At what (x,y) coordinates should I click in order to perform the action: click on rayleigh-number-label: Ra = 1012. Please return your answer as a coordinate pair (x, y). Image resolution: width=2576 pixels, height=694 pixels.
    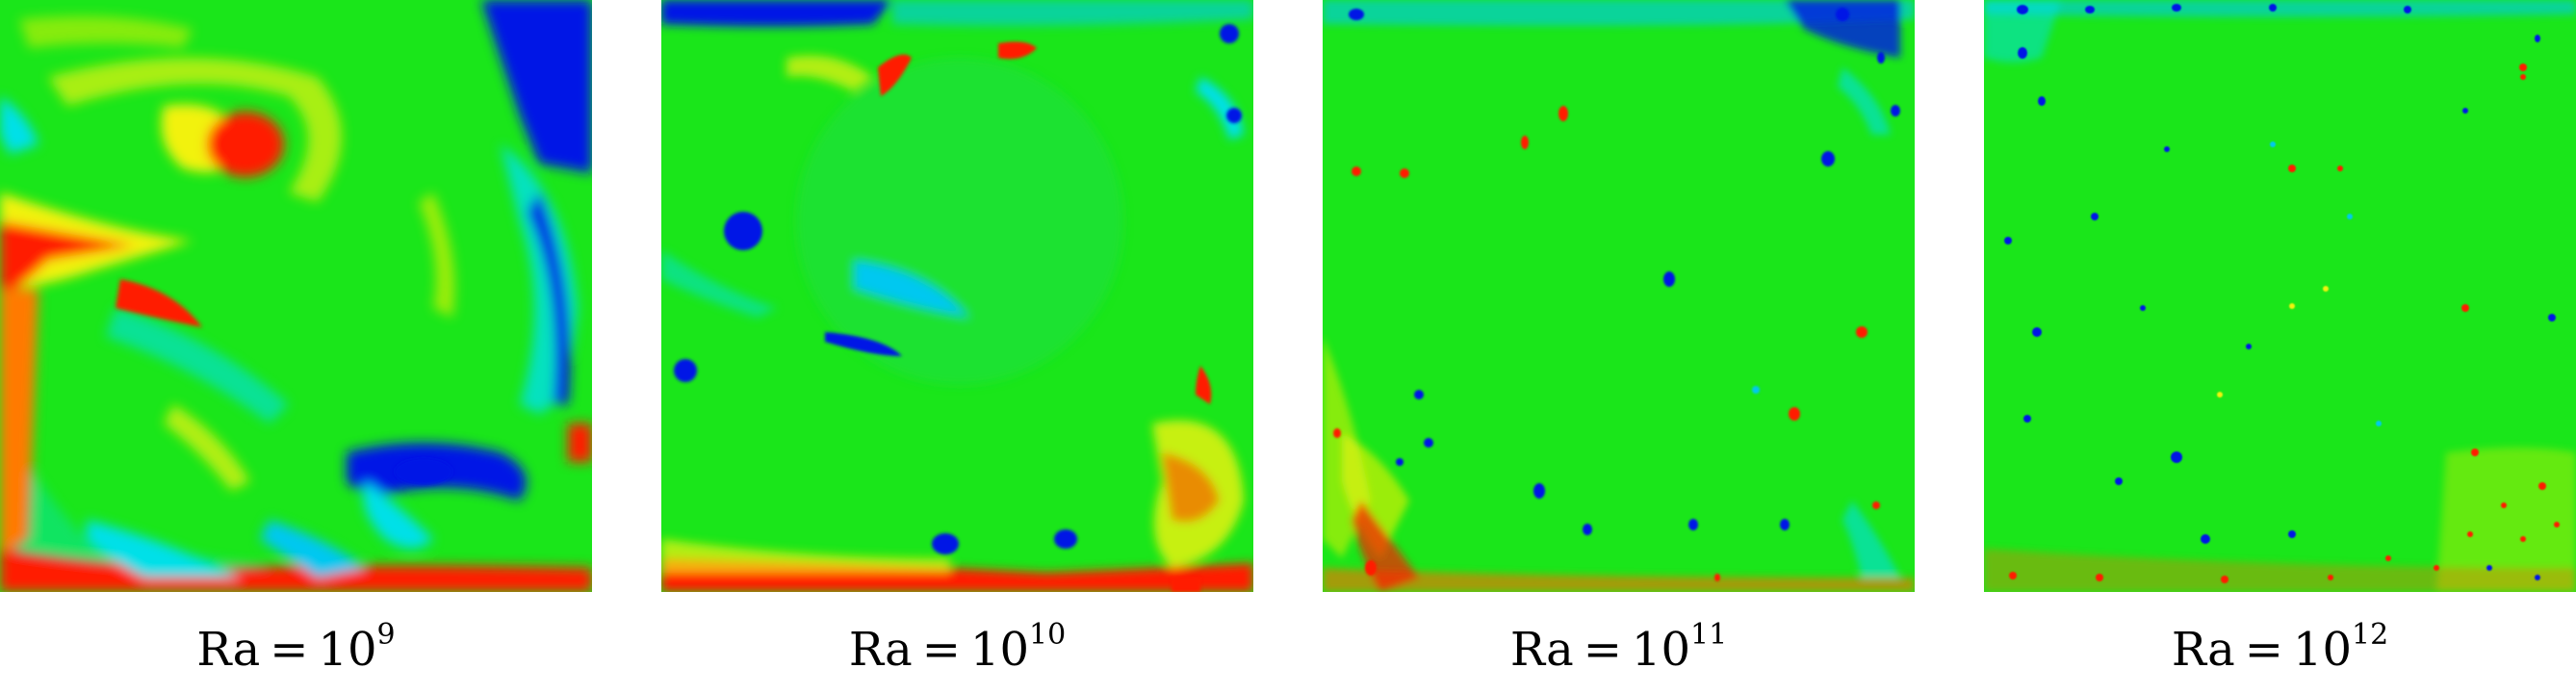
    Looking at the image, I should click on (2280, 648).